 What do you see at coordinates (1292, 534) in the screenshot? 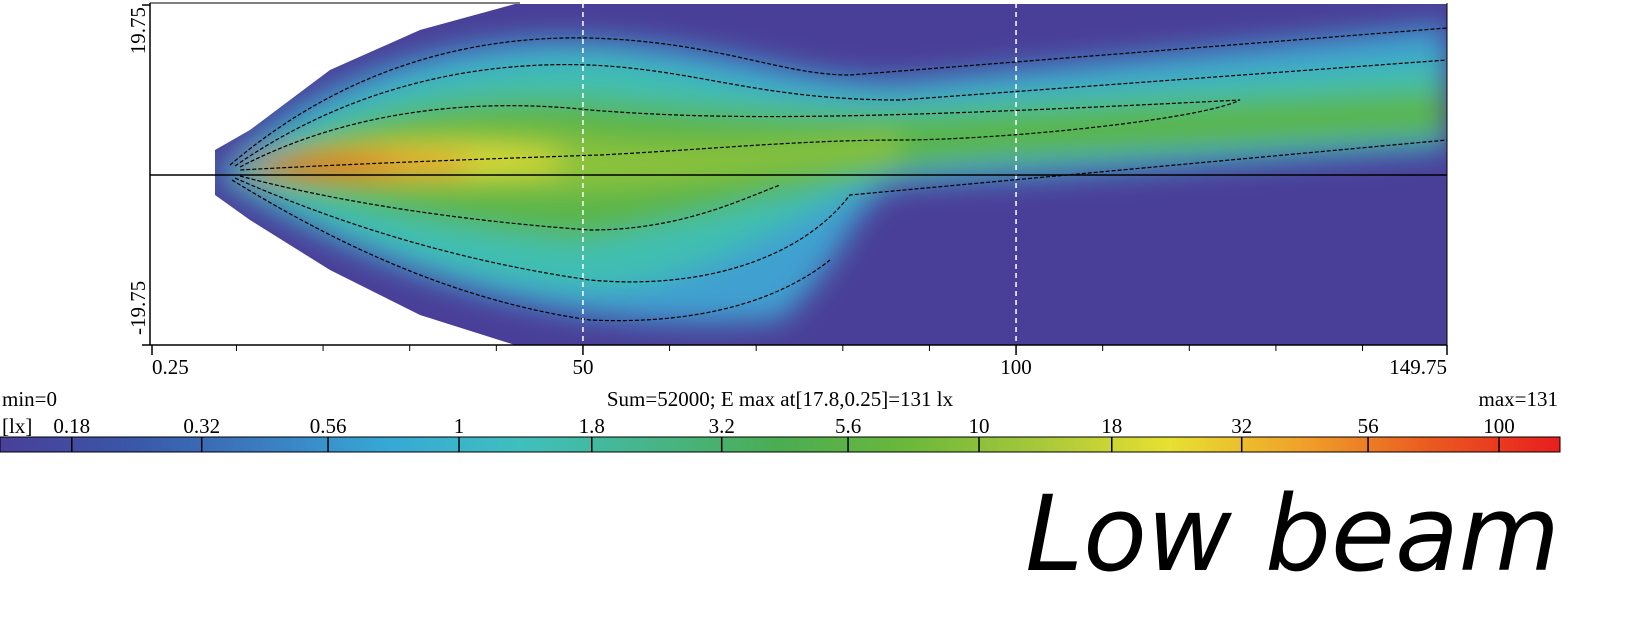
I see `chart-title: Low beam` at bounding box center [1292, 534].